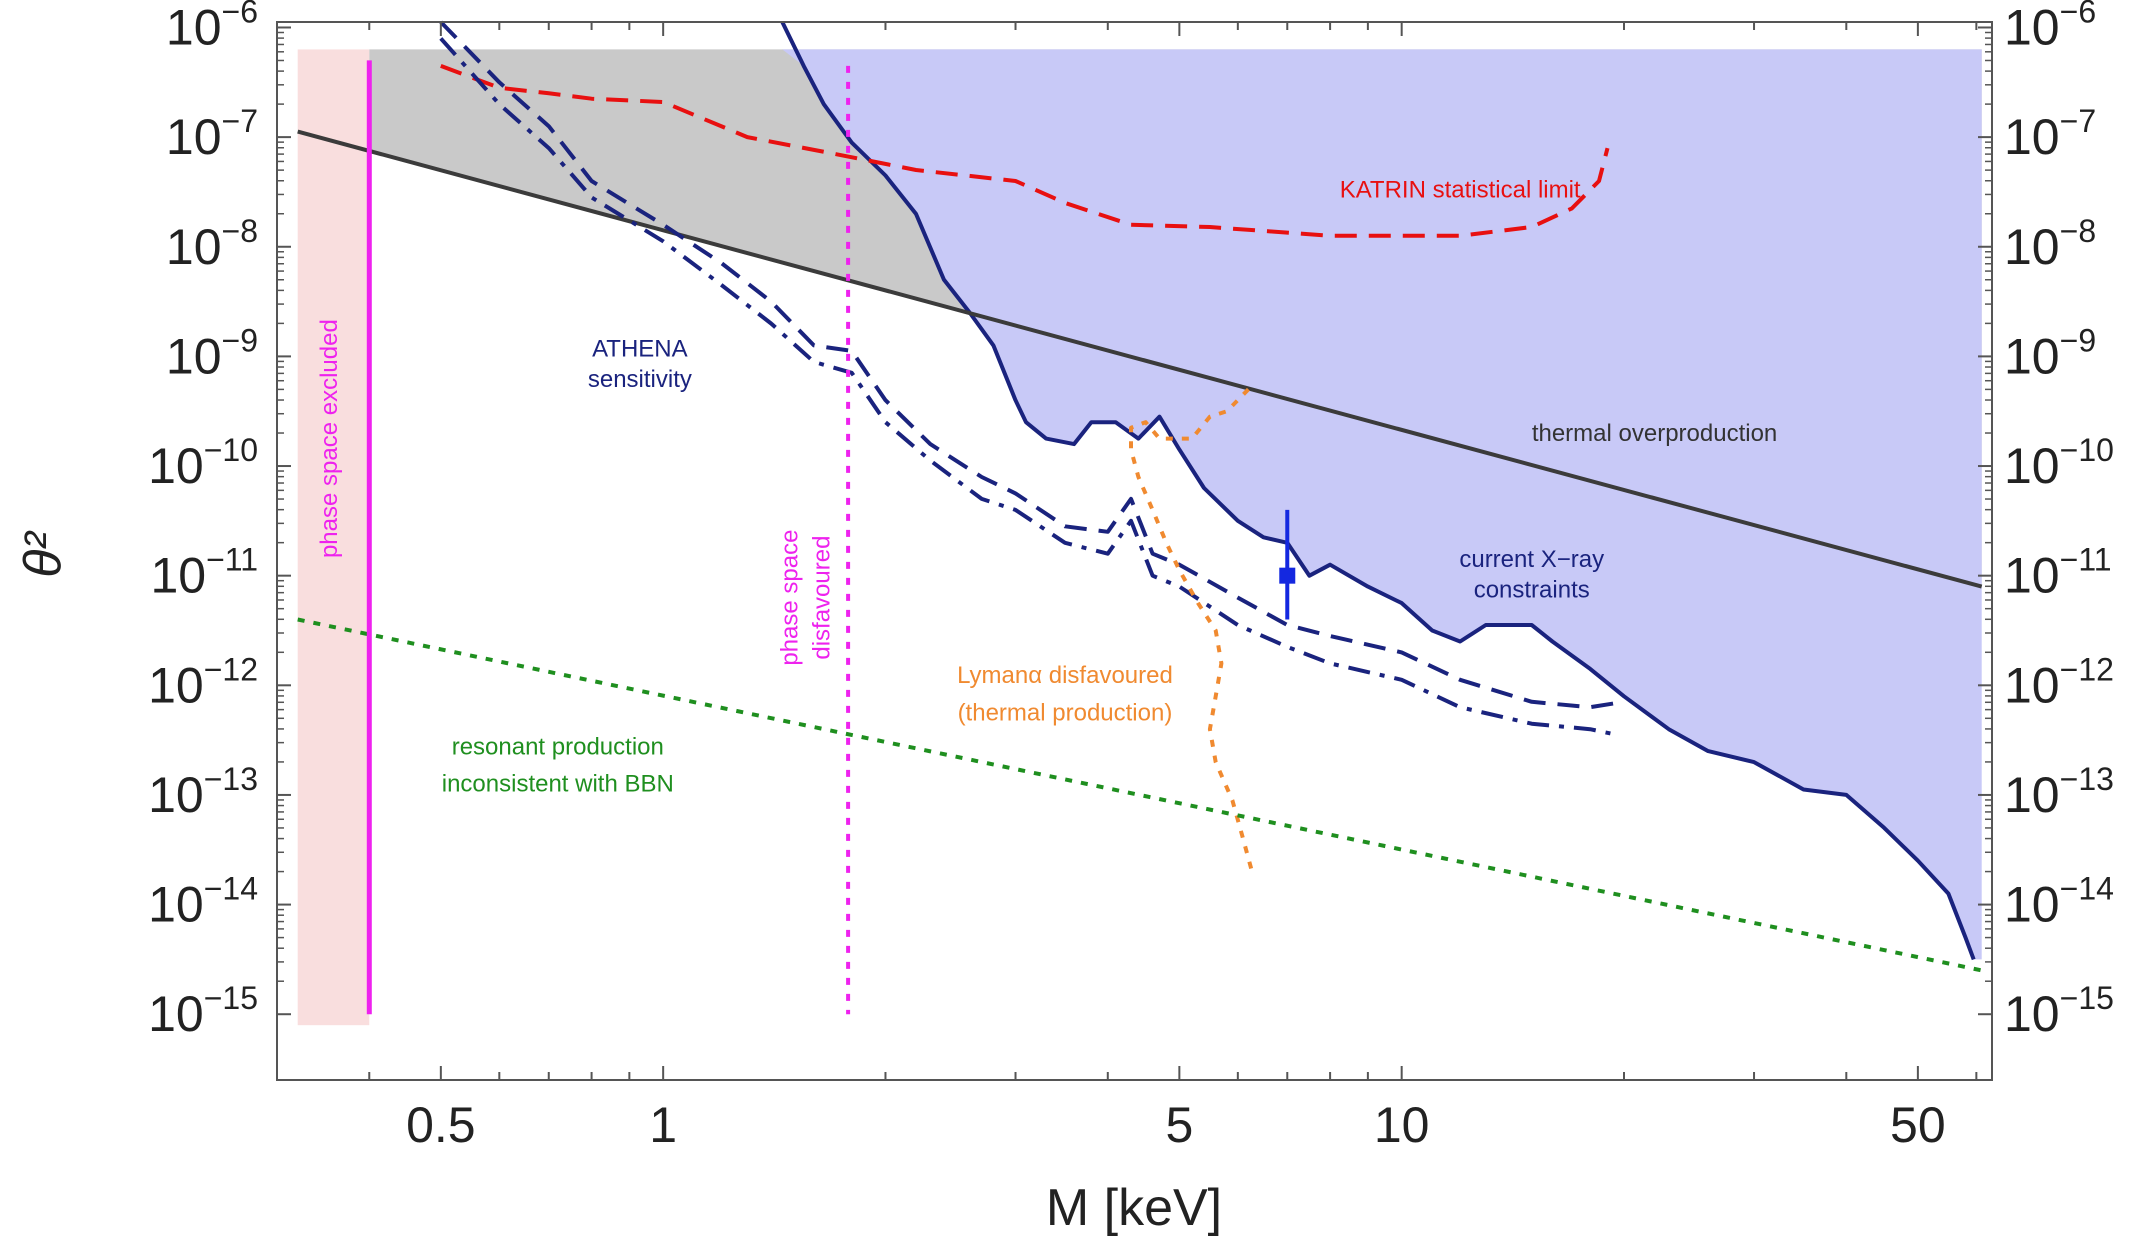  I want to click on thermal-overproduction-label: thermal overproduction, so click(1654, 433).